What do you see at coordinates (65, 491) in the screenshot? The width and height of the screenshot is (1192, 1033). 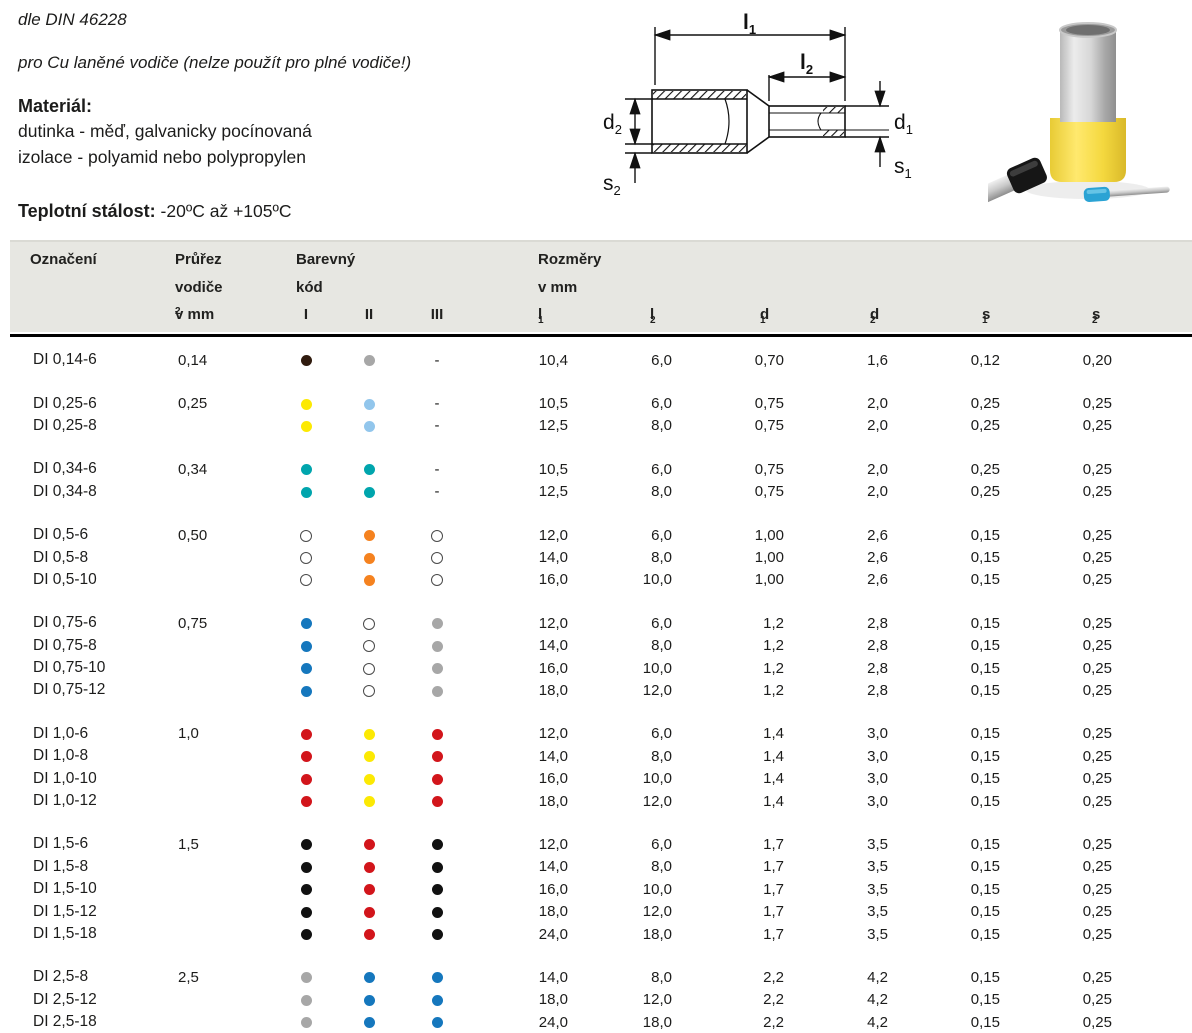 I see `designation-cell: DI 0,34-8` at bounding box center [65, 491].